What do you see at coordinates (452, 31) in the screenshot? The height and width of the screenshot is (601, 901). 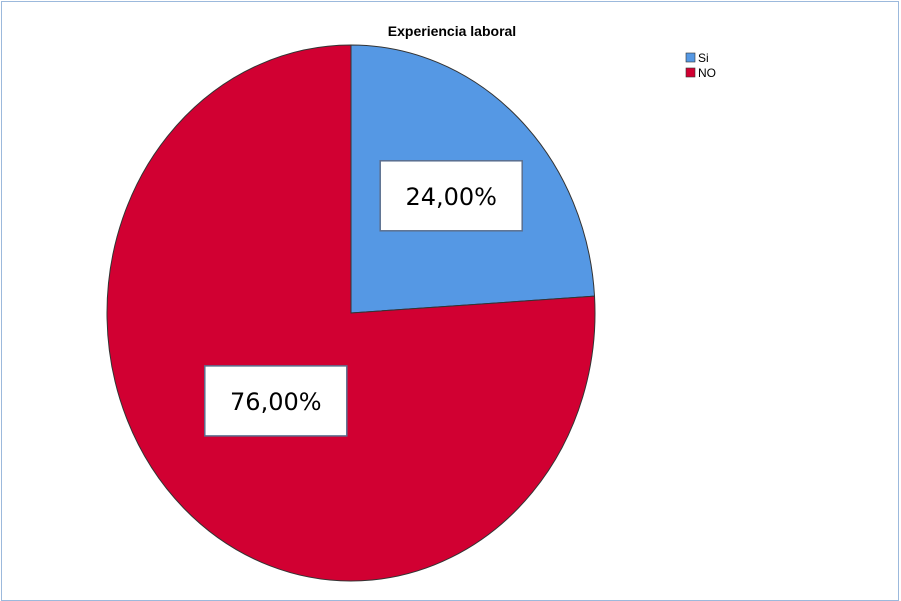 I see `chart-title: Experiencia laboral` at bounding box center [452, 31].